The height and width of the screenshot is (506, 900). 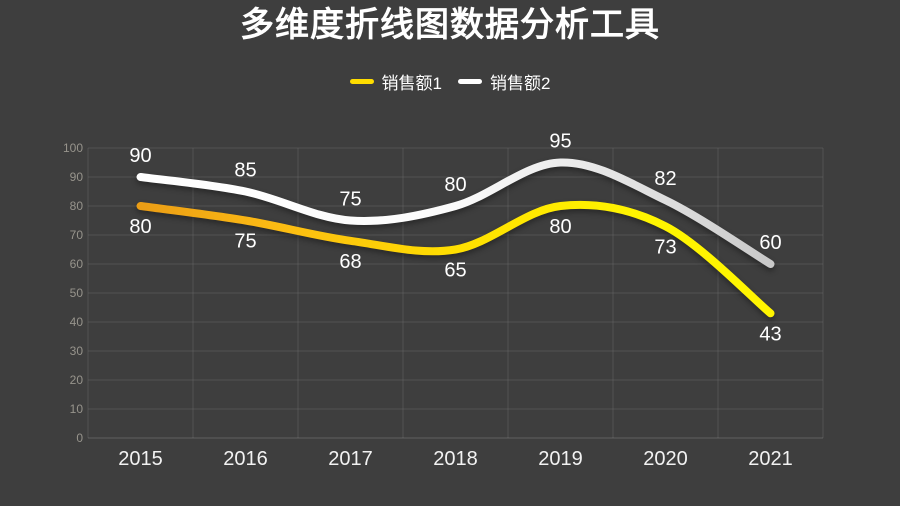 I want to click on x-tick-label: 2016, so click(x=245, y=459).